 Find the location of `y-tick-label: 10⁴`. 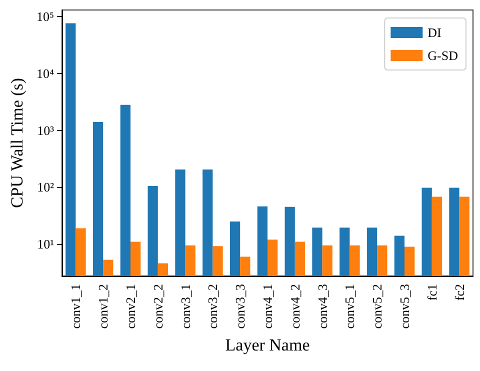

y-tick-label: 10⁴ is located at coordinates (45, 73).